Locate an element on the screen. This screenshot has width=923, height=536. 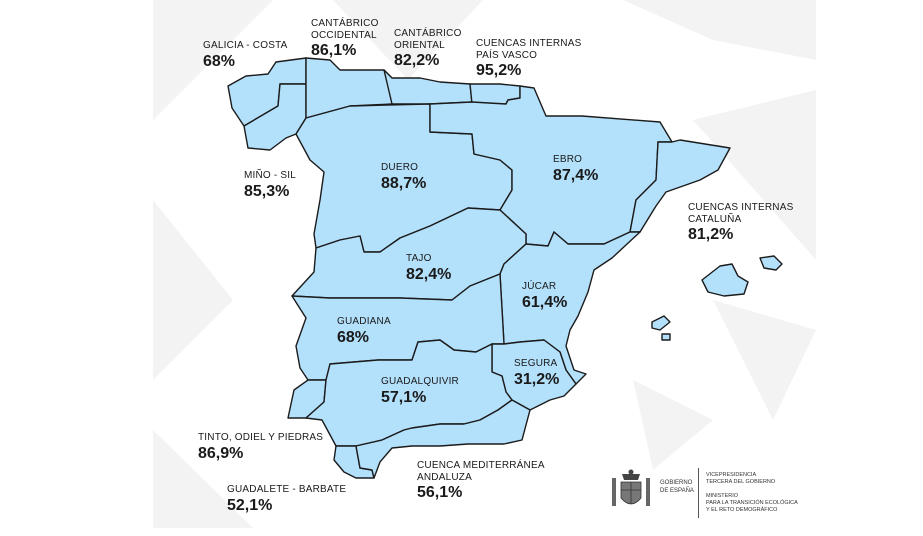
region-value: 61,4% is located at coordinates (545, 302).